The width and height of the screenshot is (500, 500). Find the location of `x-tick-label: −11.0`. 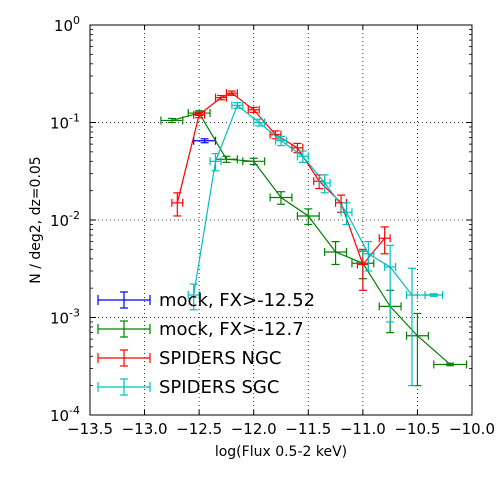

x-tick-label: −11.0 is located at coordinates (363, 429).